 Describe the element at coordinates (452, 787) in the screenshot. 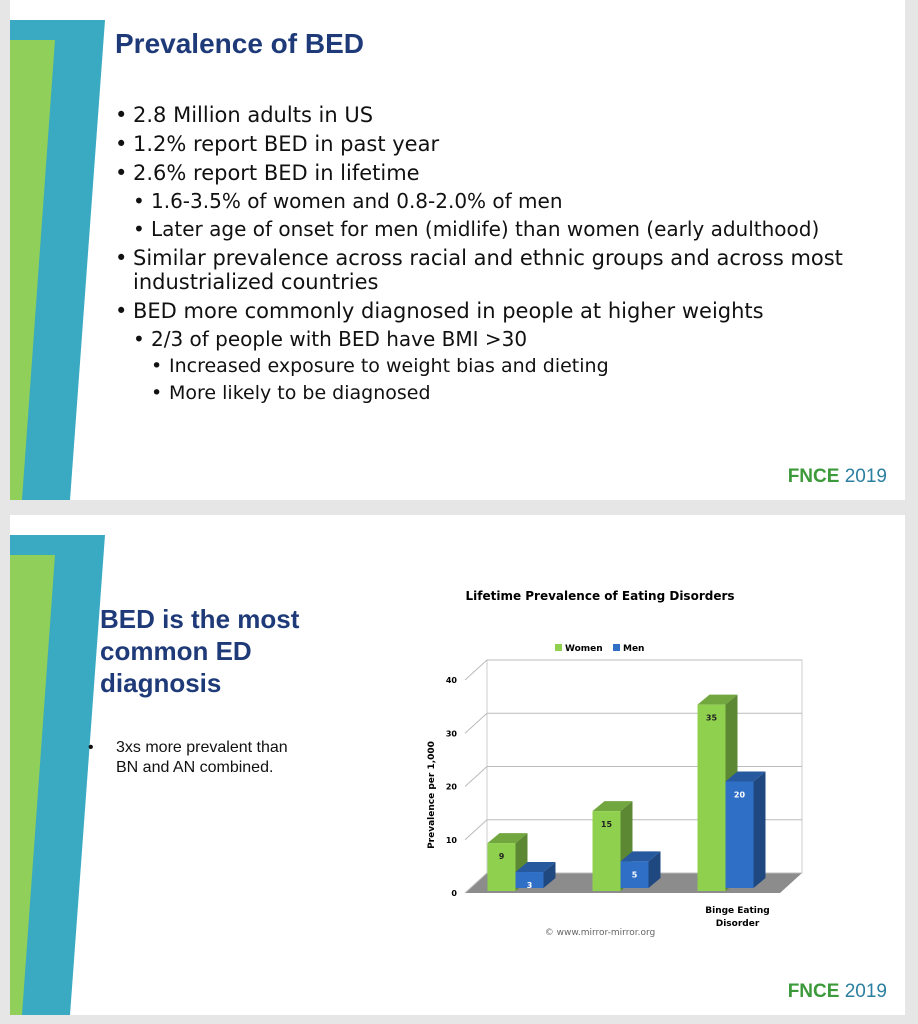

I see `y-tick-label: 20` at that location.